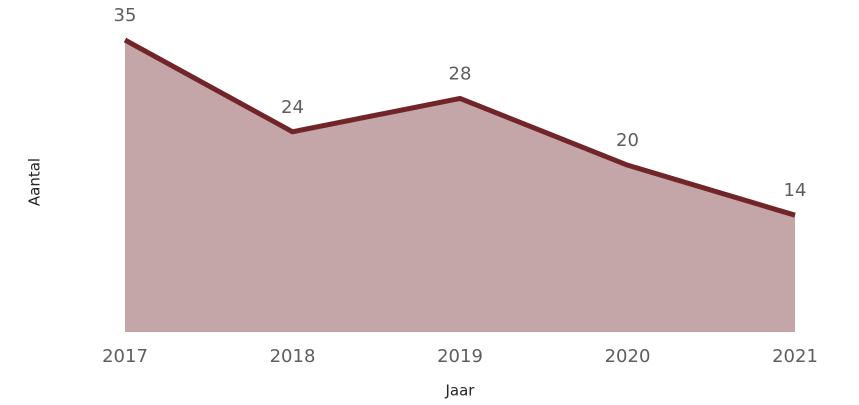  What do you see at coordinates (795, 190) in the screenshot?
I see `value-label: 14` at bounding box center [795, 190].